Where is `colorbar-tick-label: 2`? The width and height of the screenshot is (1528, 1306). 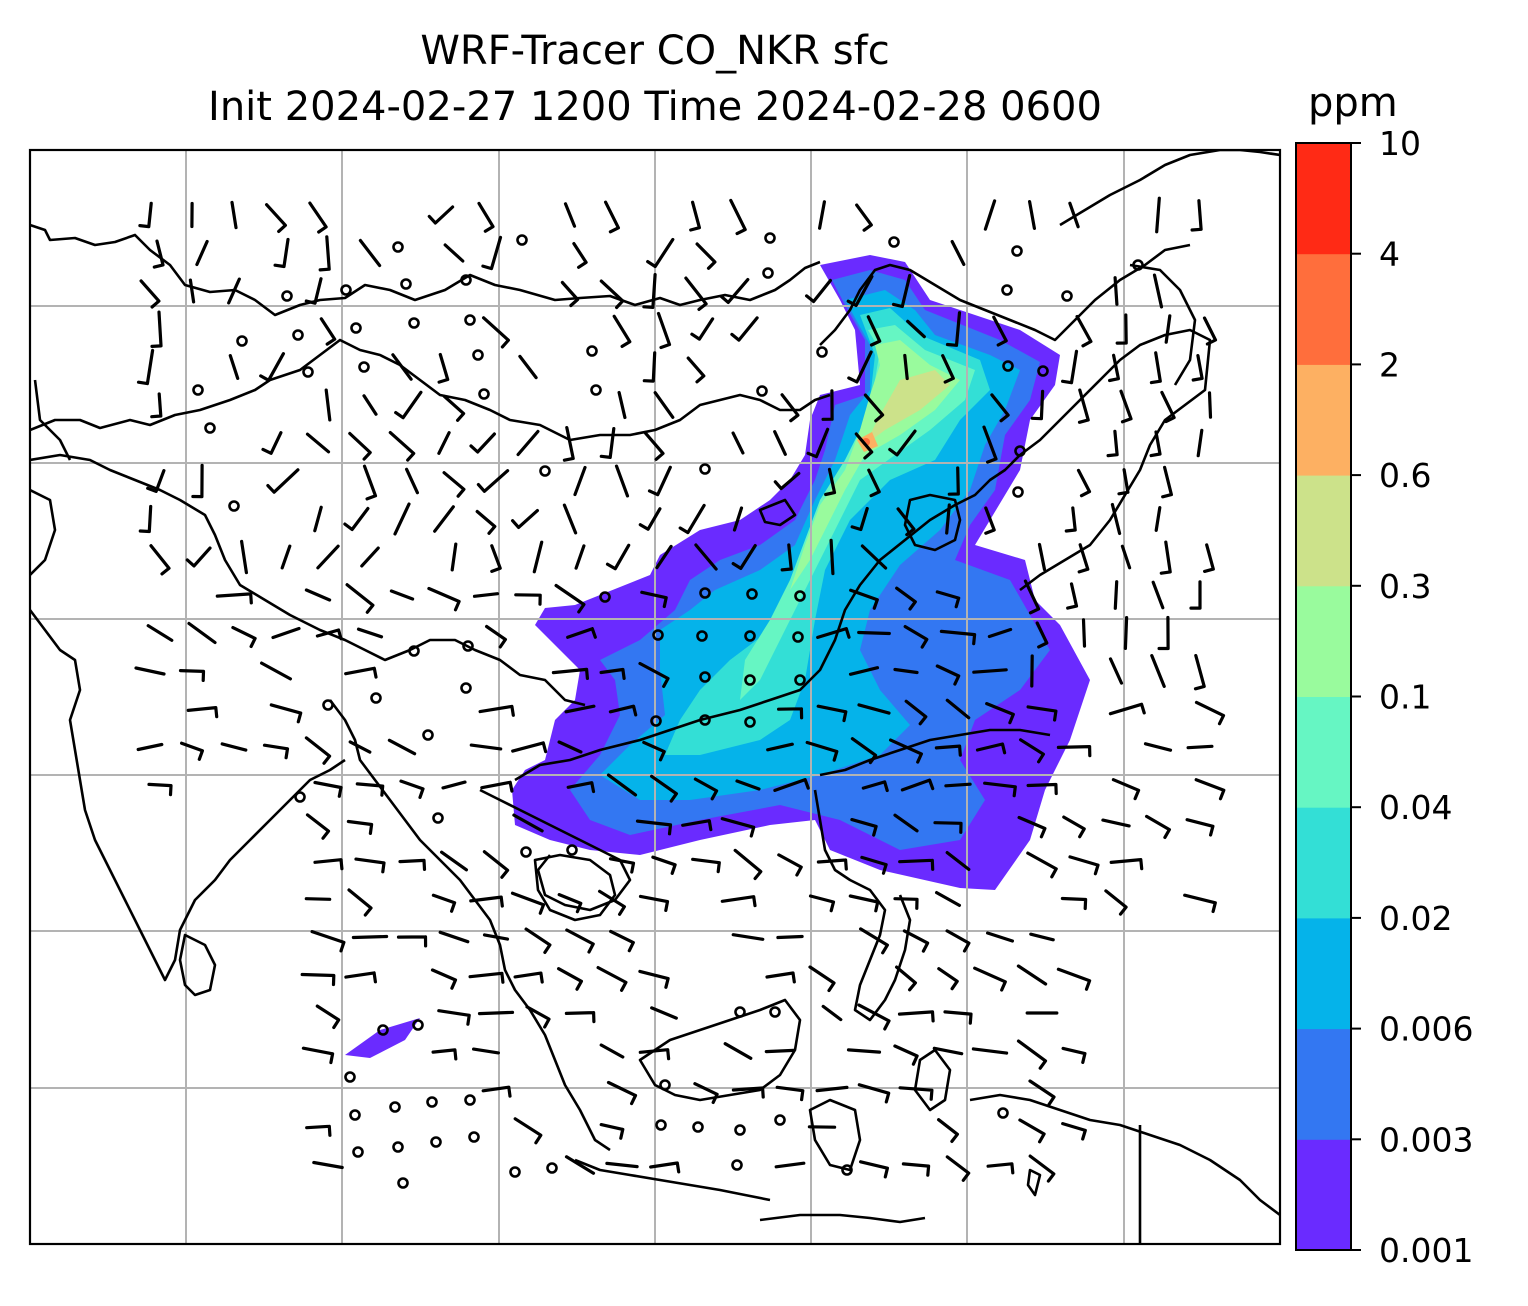 colorbar-tick-label: 2 is located at coordinates (1389, 364).